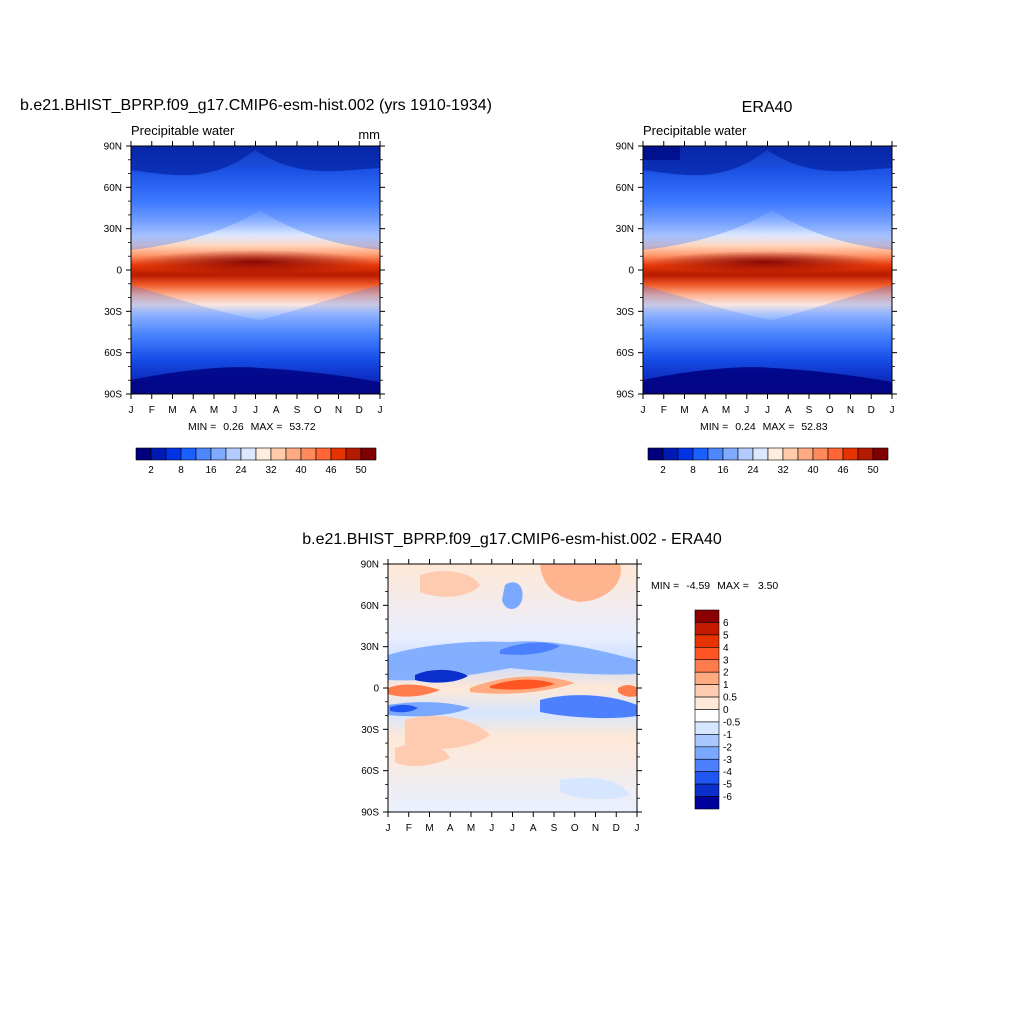  I want to click on panel-model-y-tick-label: 60N, so click(113, 188).